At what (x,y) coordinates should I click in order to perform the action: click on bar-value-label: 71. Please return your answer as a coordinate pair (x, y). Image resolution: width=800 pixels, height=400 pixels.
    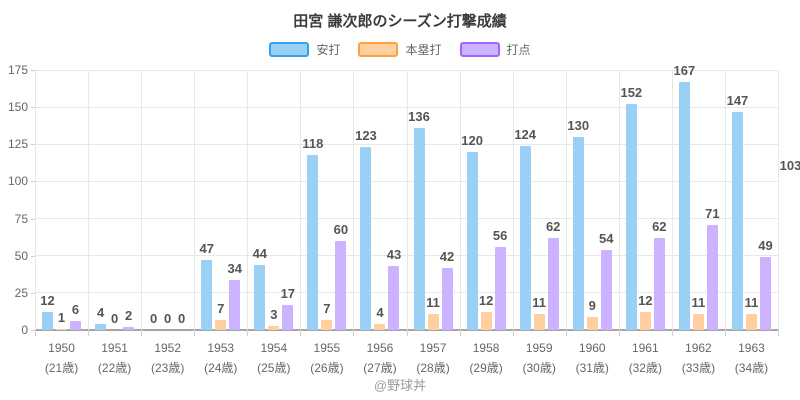
    Looking at the image, I should click on (712, 213).